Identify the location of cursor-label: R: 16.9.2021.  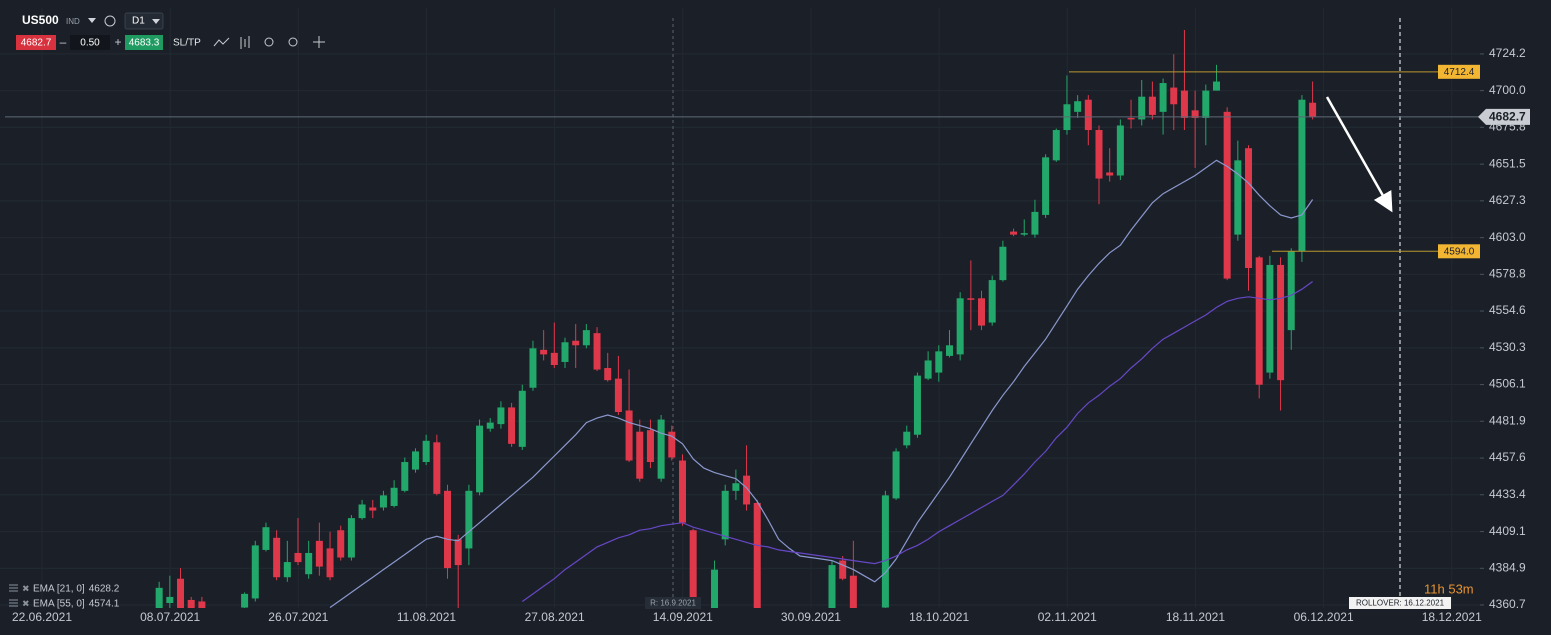
(673, 603).